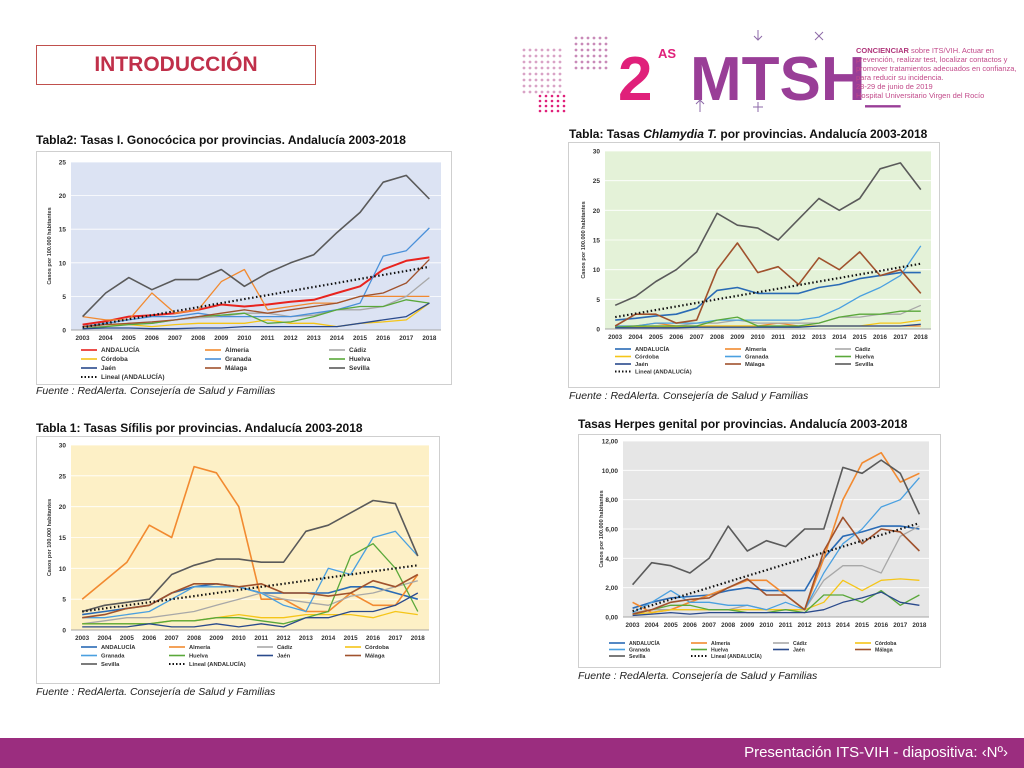  I want to click on cross-icon, so click(819, 36).